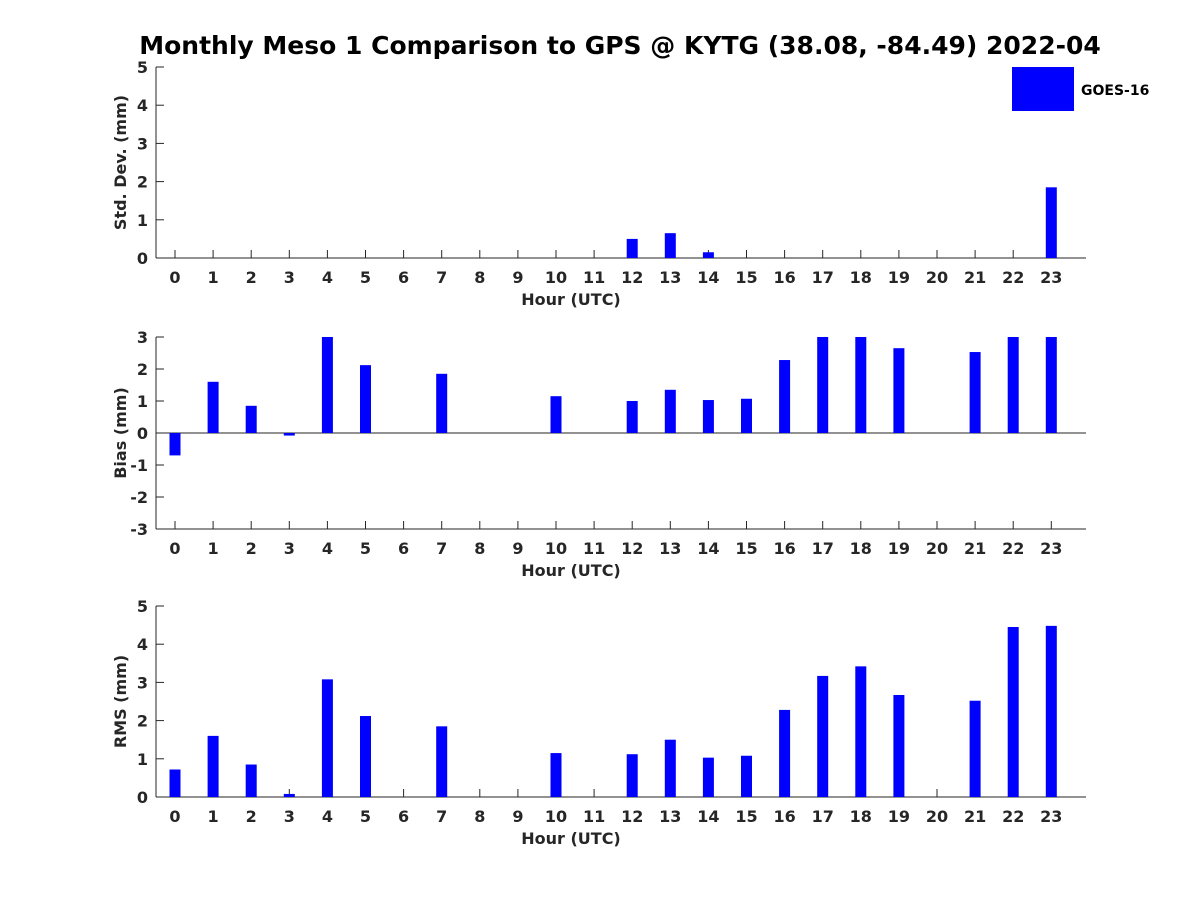  What do you see at coordinates (975, 277) in the screenshot?
I see `x-tick-label: 21` at bounding box center [975, 277].